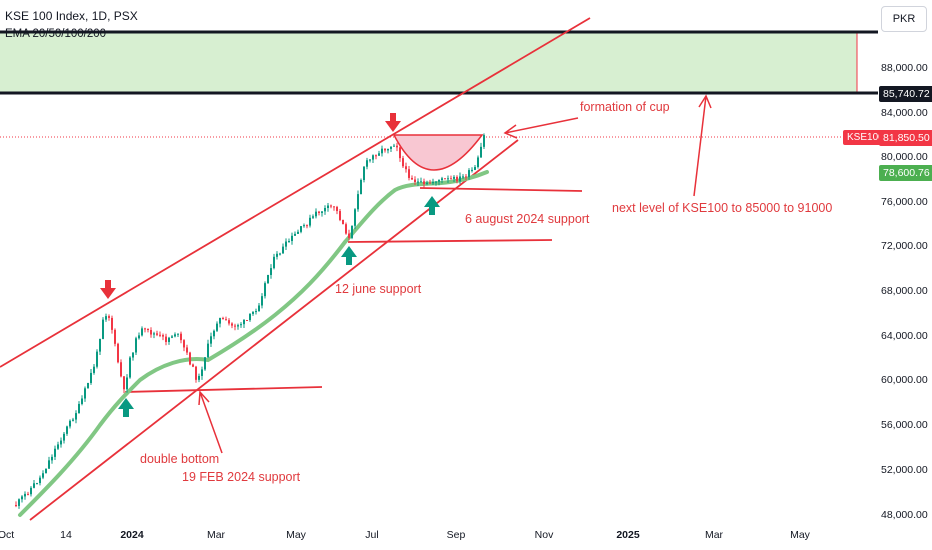  What do you see at coordinates (450, 241) in the screenshot?
I see `support-line-june` at bounding box center [450, 241].